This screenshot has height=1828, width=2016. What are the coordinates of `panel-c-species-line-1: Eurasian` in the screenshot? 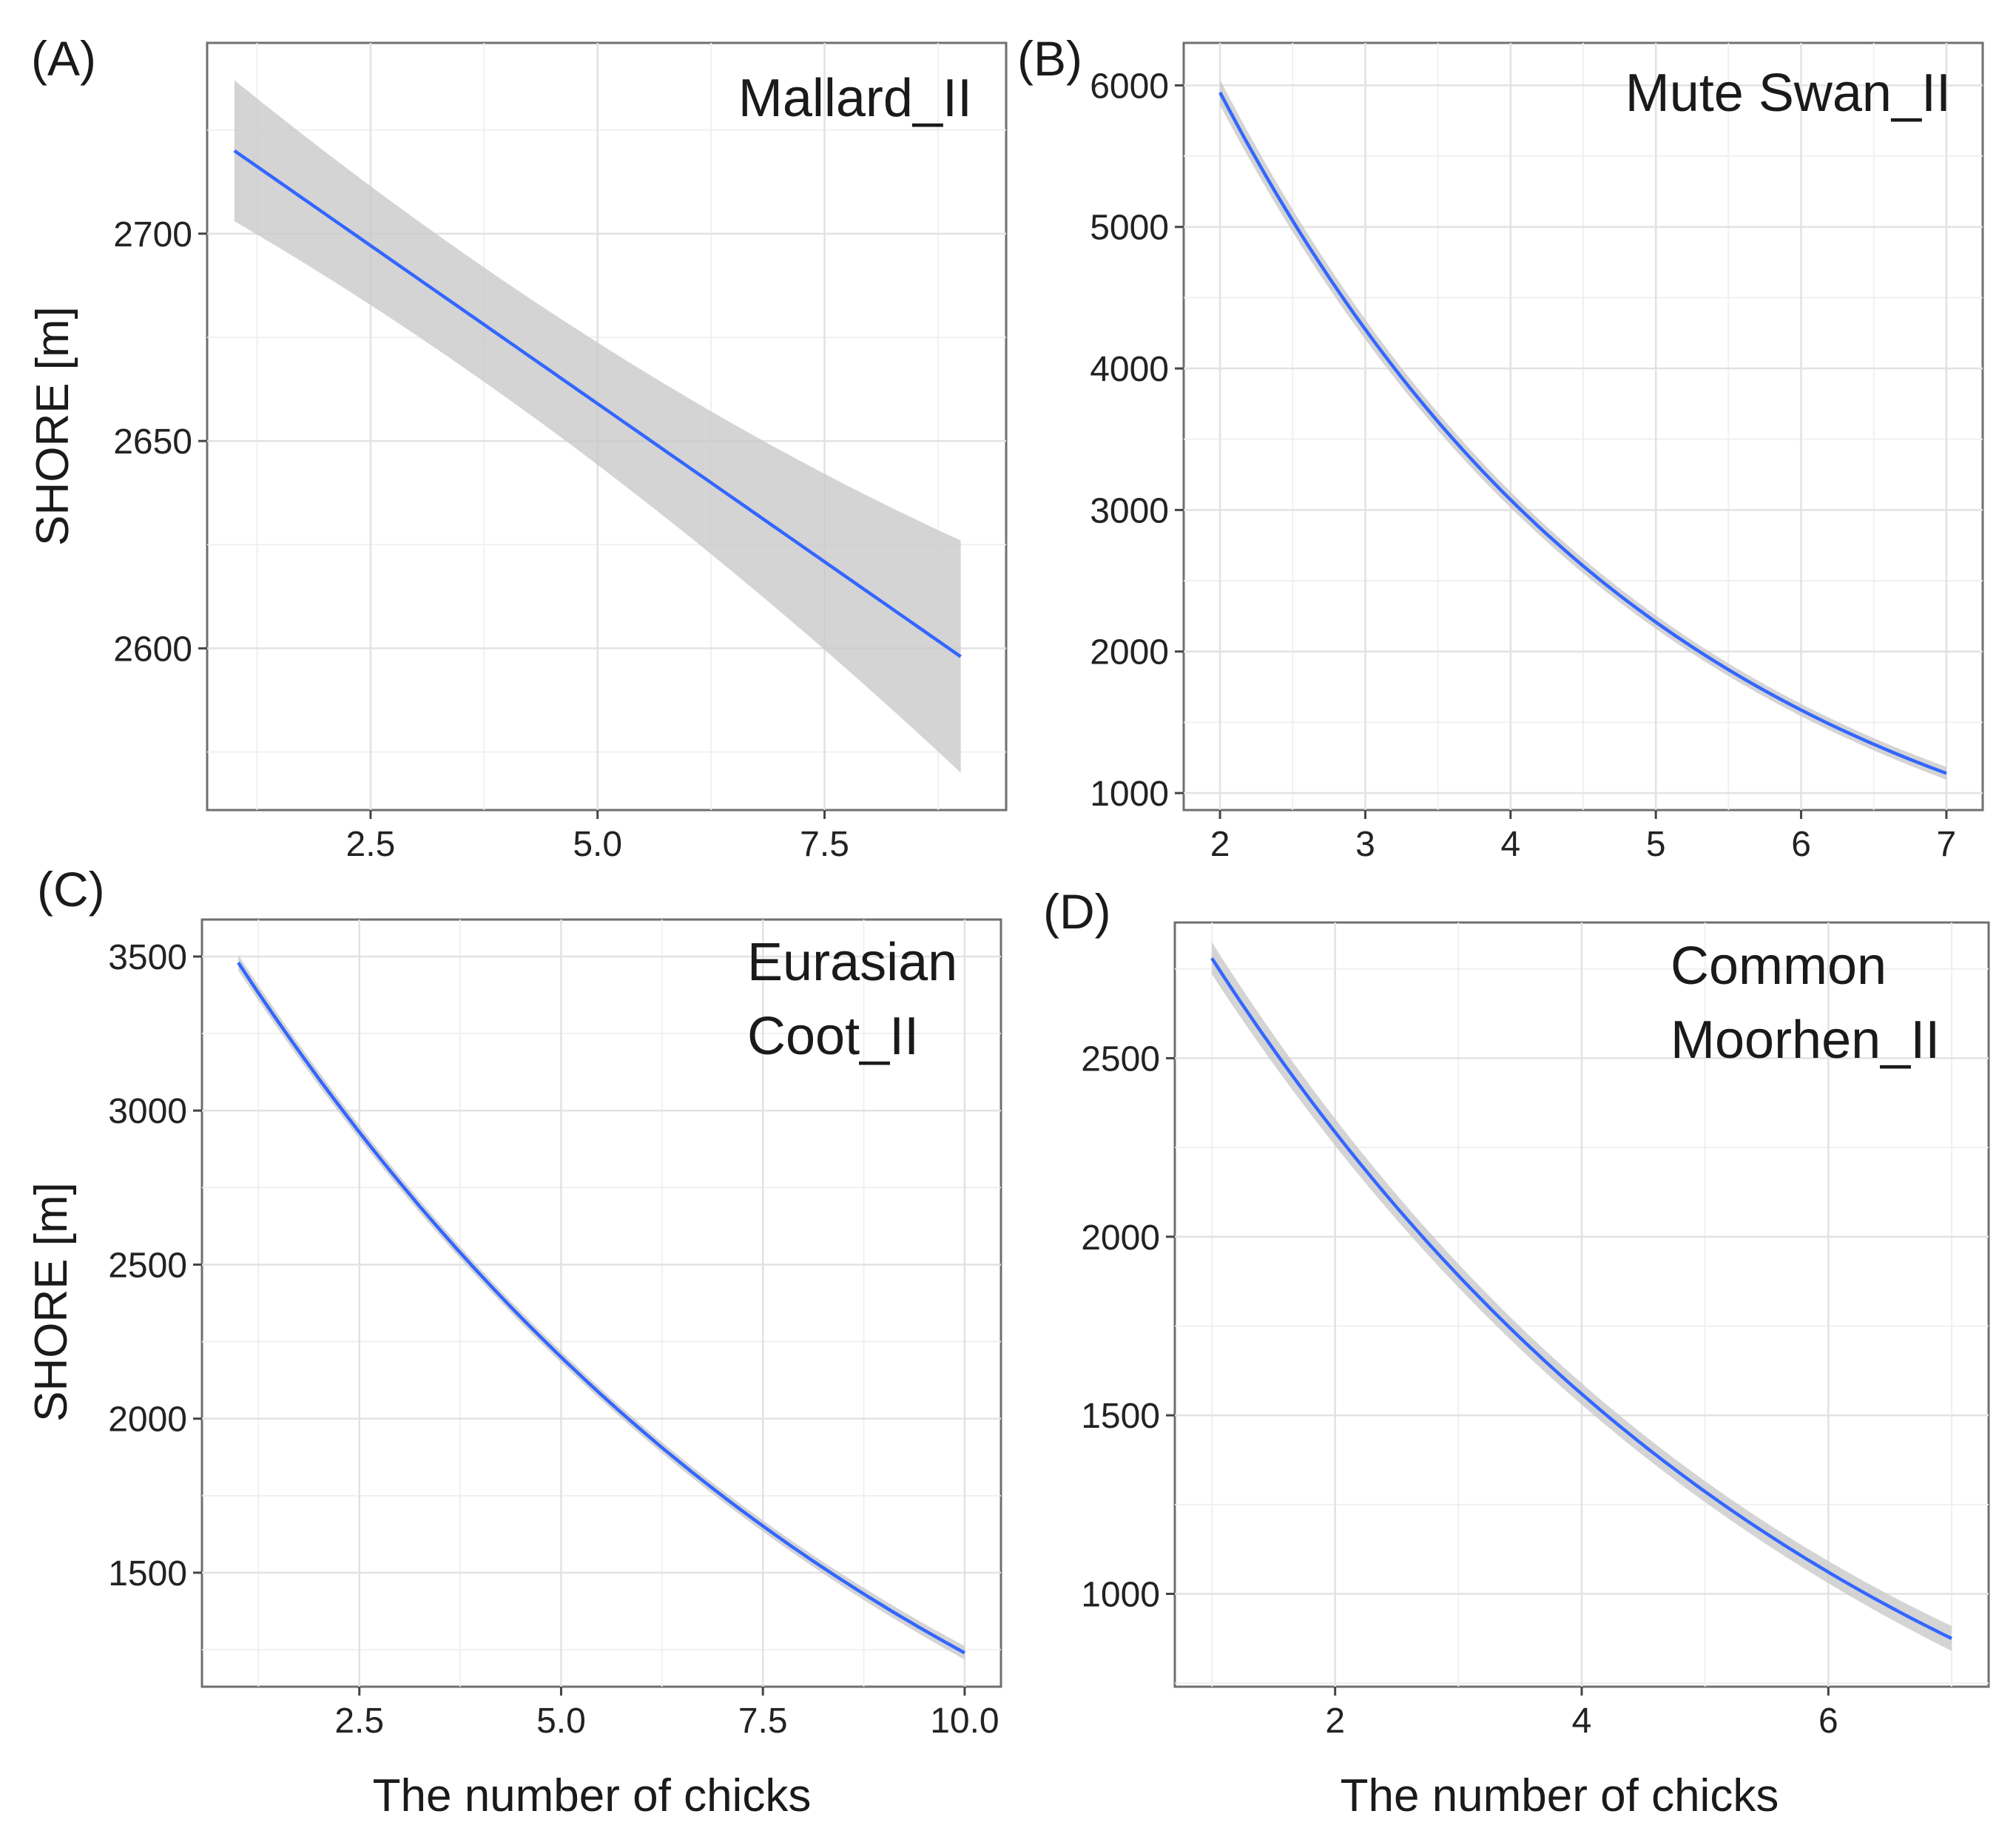 It's located at (852, 962).